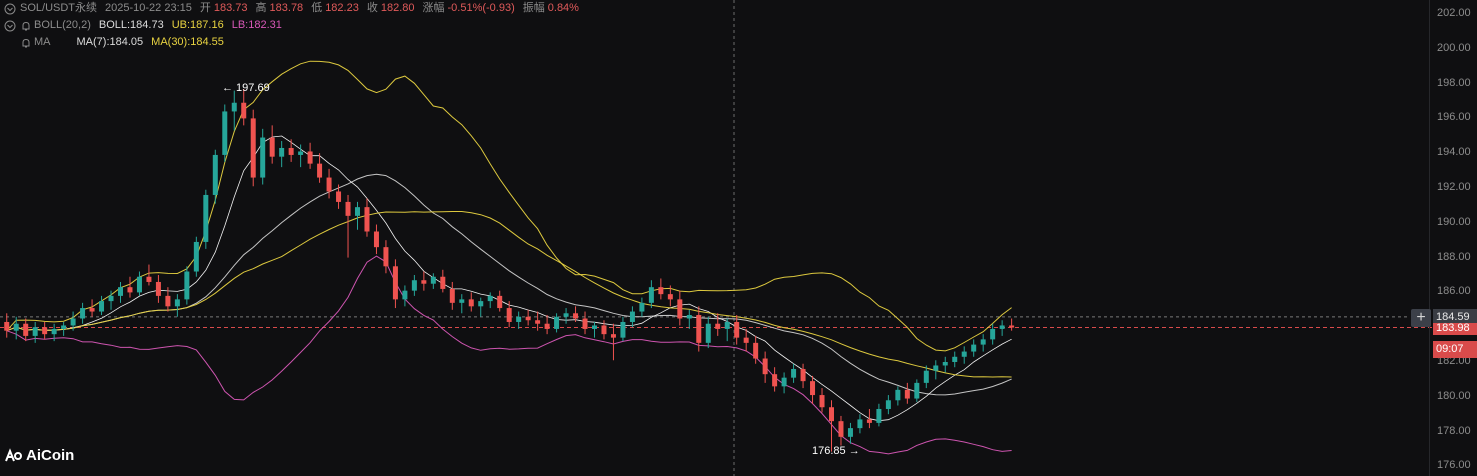 The width and height of the screenshot is (1477, 476). What do you see at coordinates (50, 455) in the screenshot?
I see `aicoin-logo-text: AiCoin` at bounding box center [50, 455].